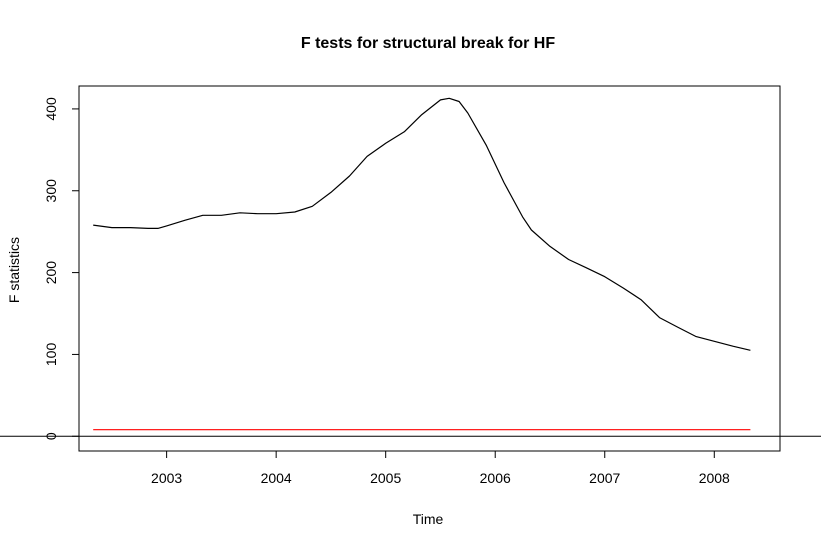  What do you see at coordinates (495, 478) in the screenshot?
I see `x-tick-label: 2006` at bounding box center [495, 478].